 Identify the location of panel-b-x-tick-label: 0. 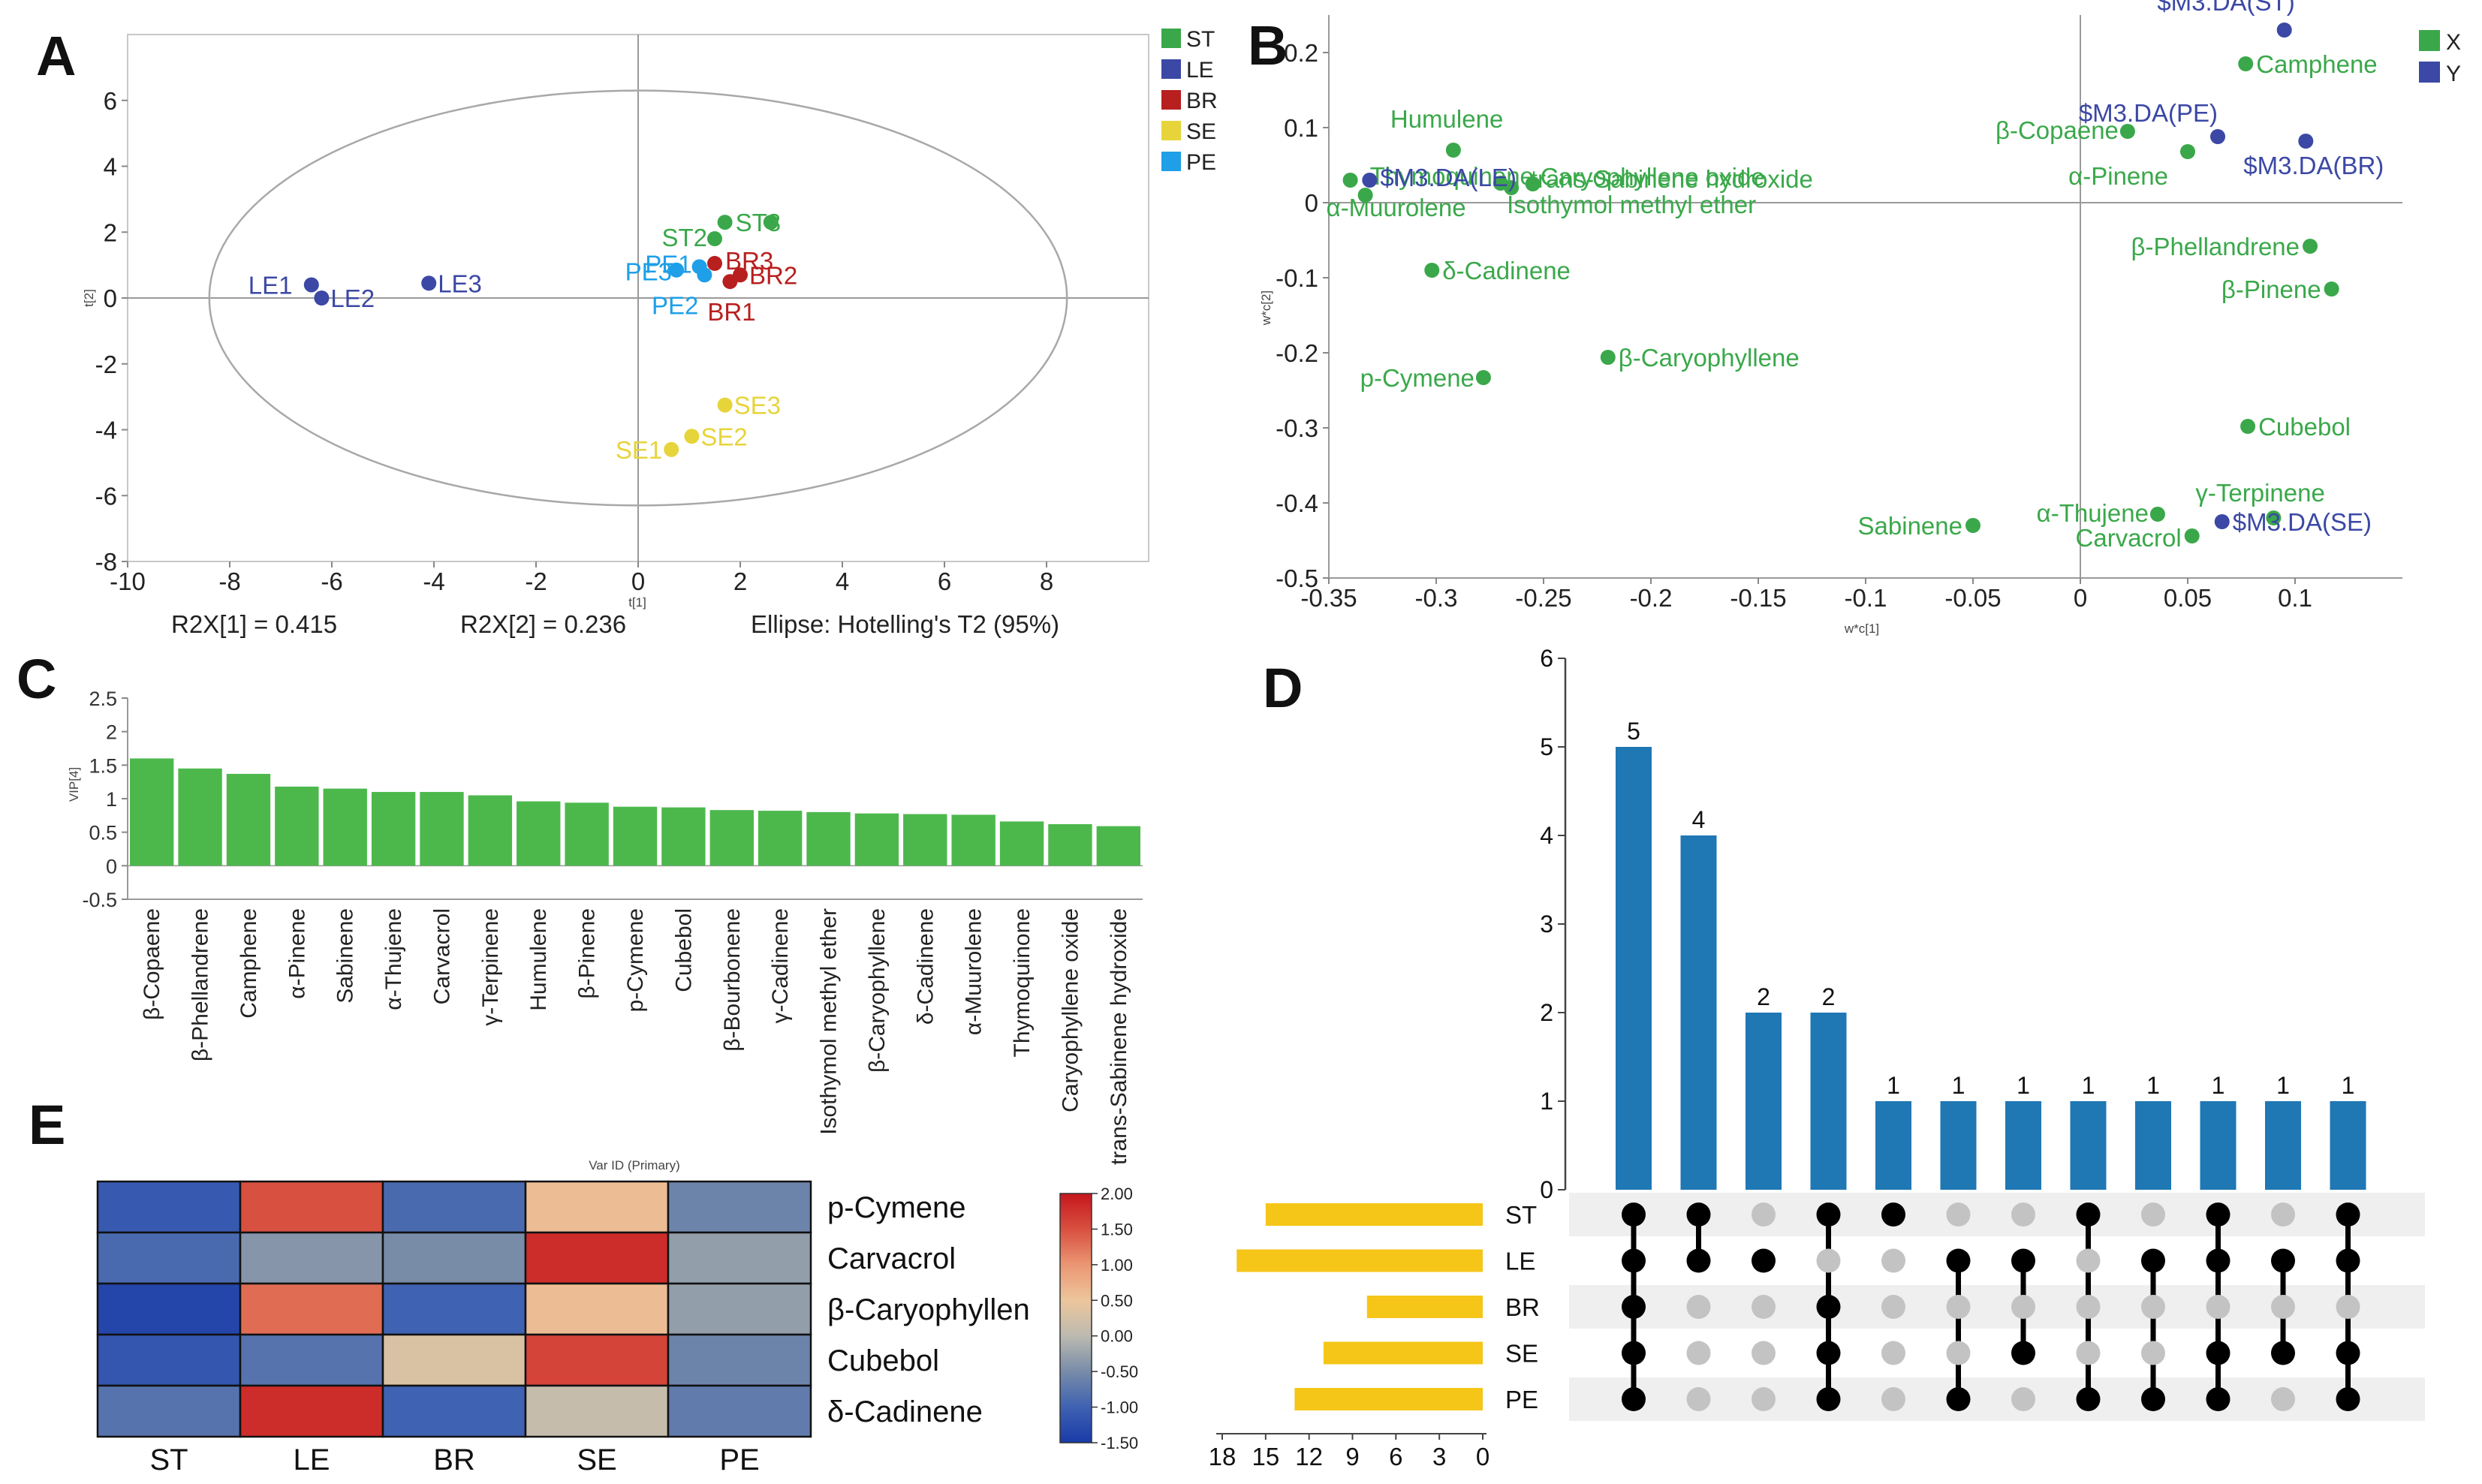
(2080, 598).